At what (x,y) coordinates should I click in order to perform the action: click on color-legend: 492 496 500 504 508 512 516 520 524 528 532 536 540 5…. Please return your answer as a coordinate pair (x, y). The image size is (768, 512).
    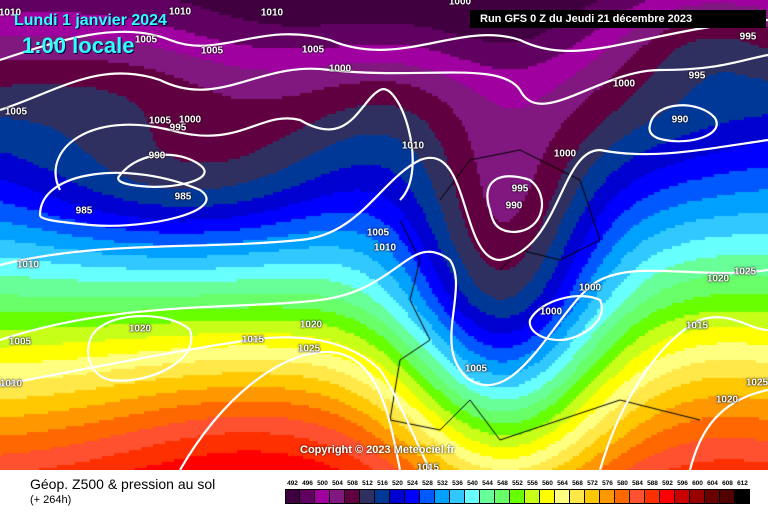
    Looking at the image, I should click on (517, 491).